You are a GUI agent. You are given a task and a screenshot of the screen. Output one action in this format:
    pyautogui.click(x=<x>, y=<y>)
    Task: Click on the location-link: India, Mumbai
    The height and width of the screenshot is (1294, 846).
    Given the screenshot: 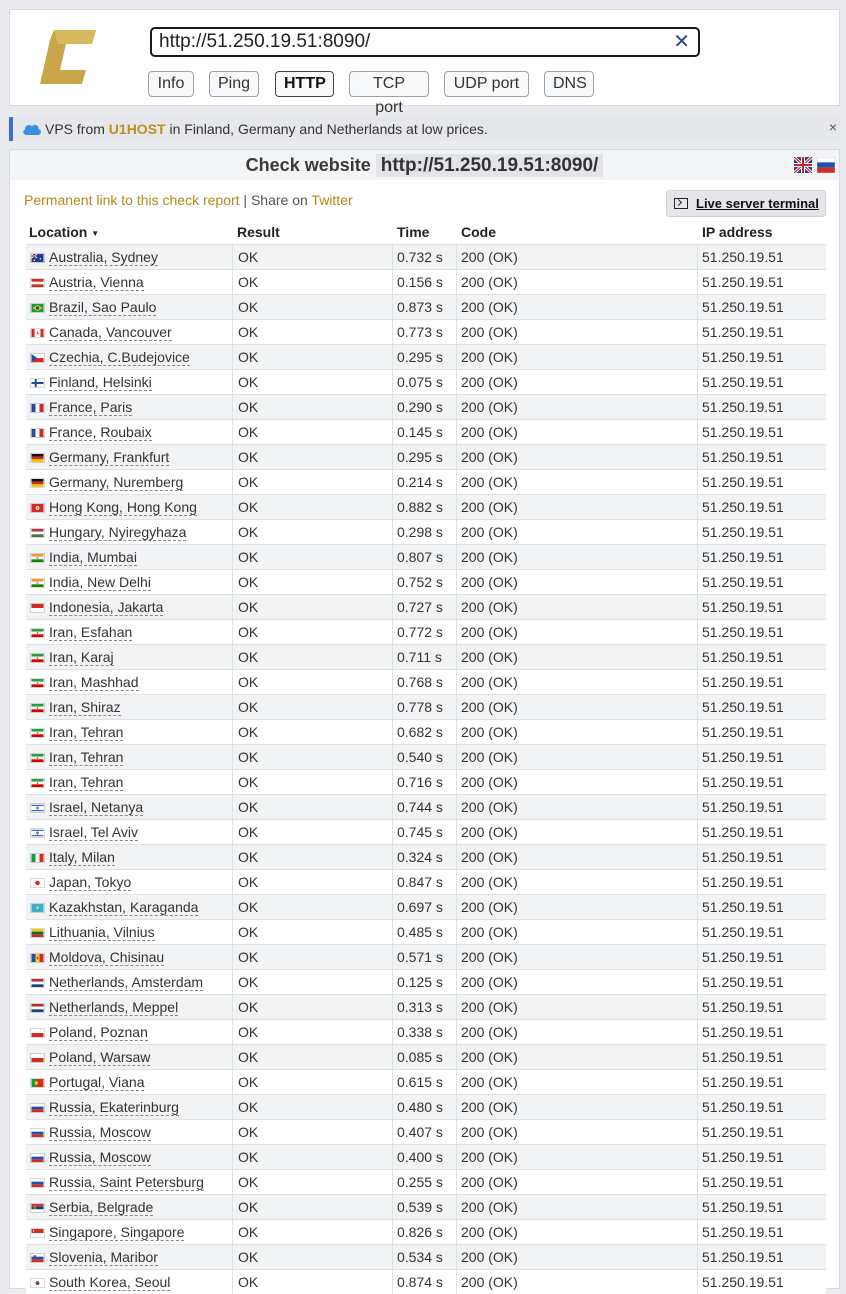 What is the action you would take?
    pyautogui.click(x=93, y=557)
    